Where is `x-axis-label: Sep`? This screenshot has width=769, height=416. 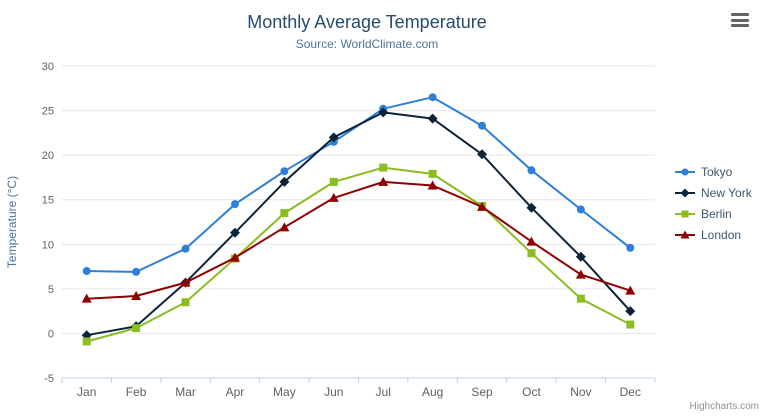 x-axis-label: Sep is located at coordinates (482, 392).